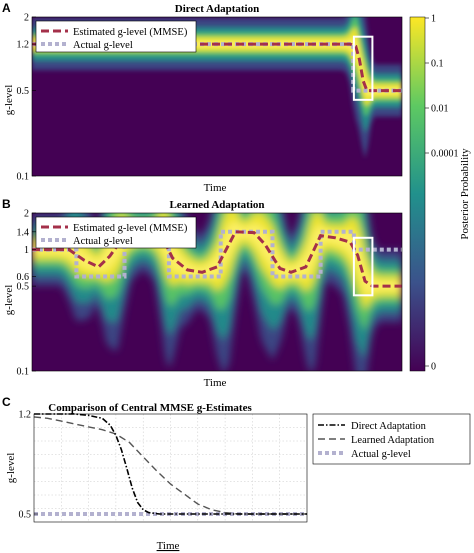  What do you see at coordinates (9, 300) in the screenshot?
I see `panel-b-ylabel: g-level` at bounding box center [9, 300].